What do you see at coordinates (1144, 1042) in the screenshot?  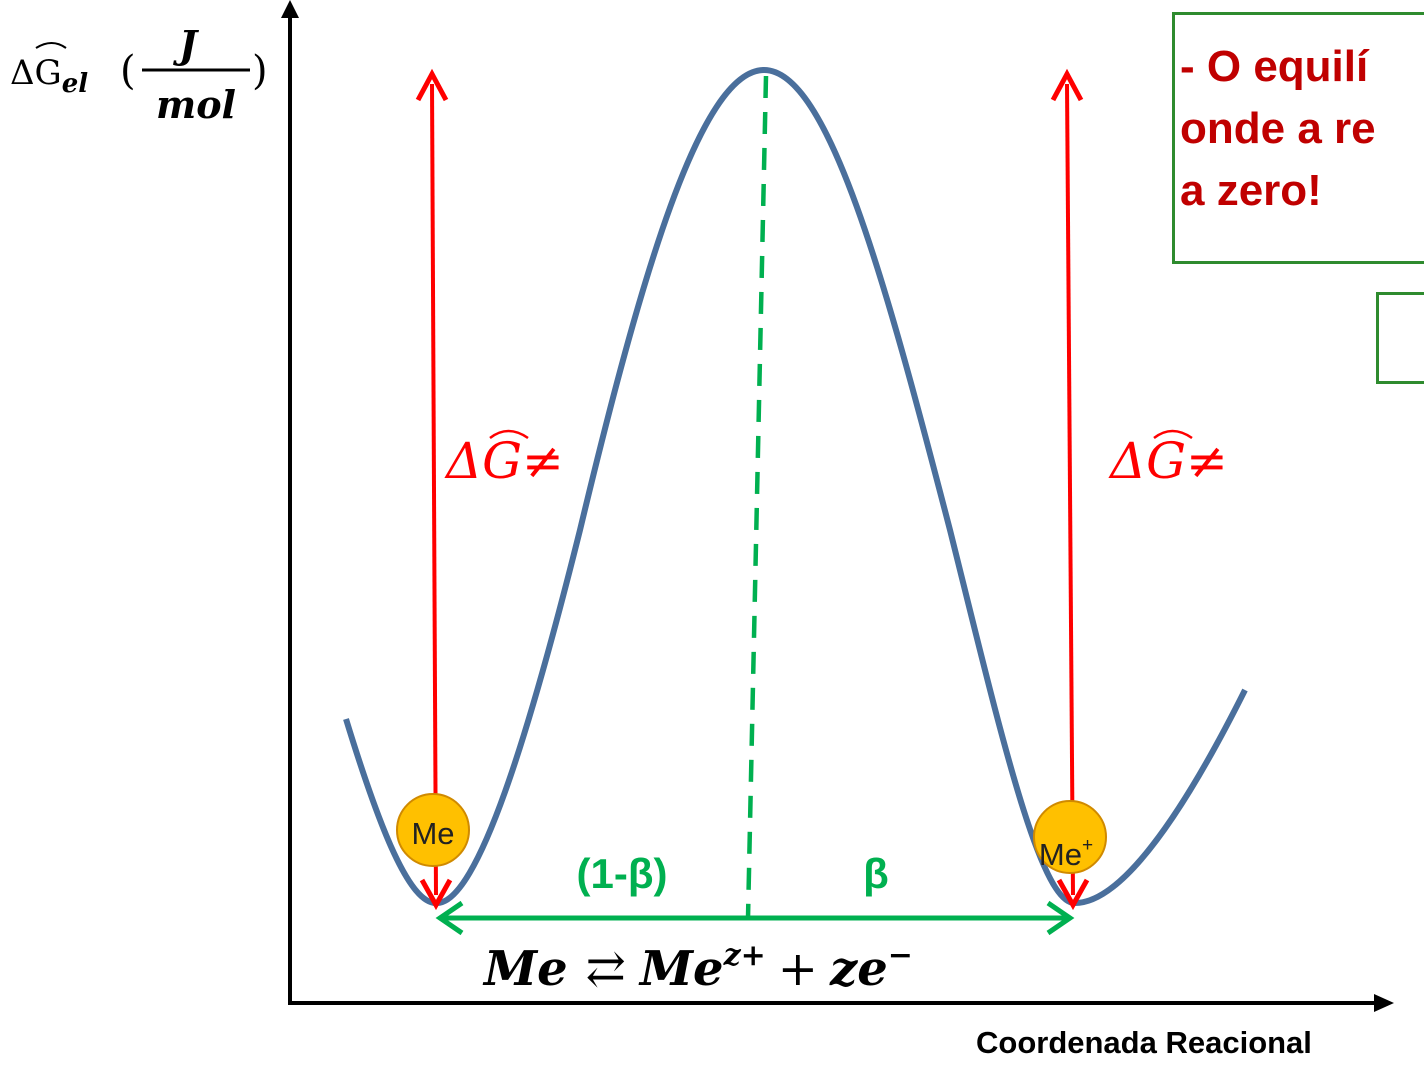 I see `x-axis-label: Coordenada Reacional` at bounding box center [1144, 1042].